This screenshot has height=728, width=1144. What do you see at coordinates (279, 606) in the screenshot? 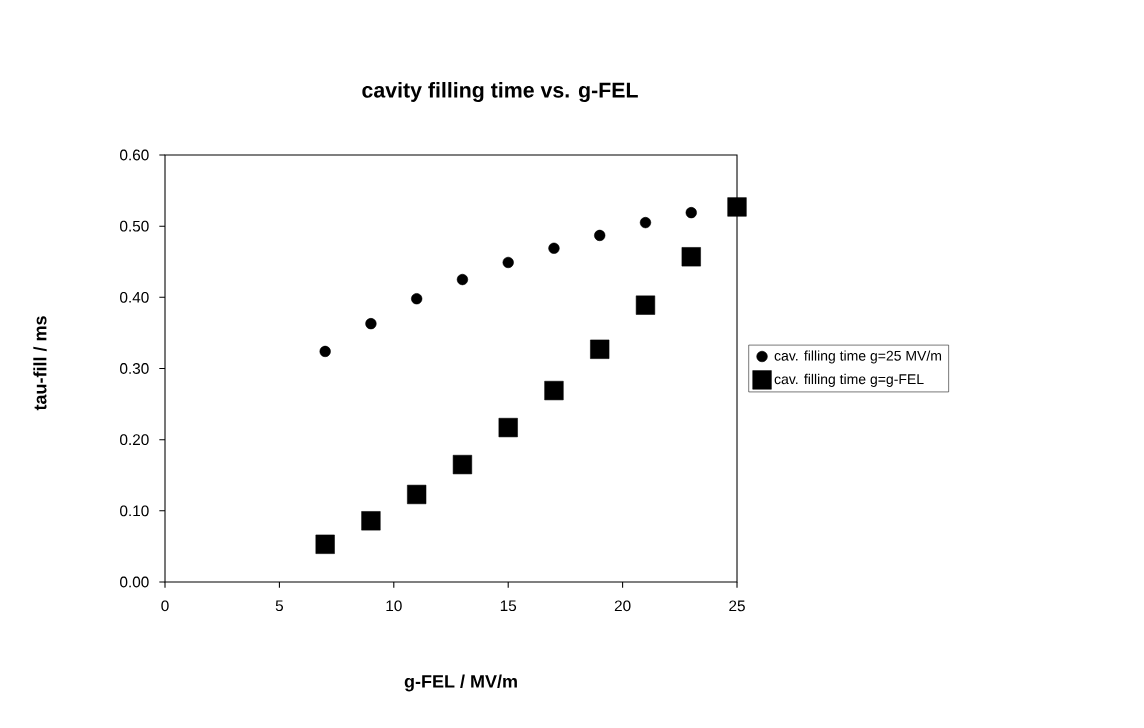
I see `x-tick-label: 5` at bounding box center [279, 606].